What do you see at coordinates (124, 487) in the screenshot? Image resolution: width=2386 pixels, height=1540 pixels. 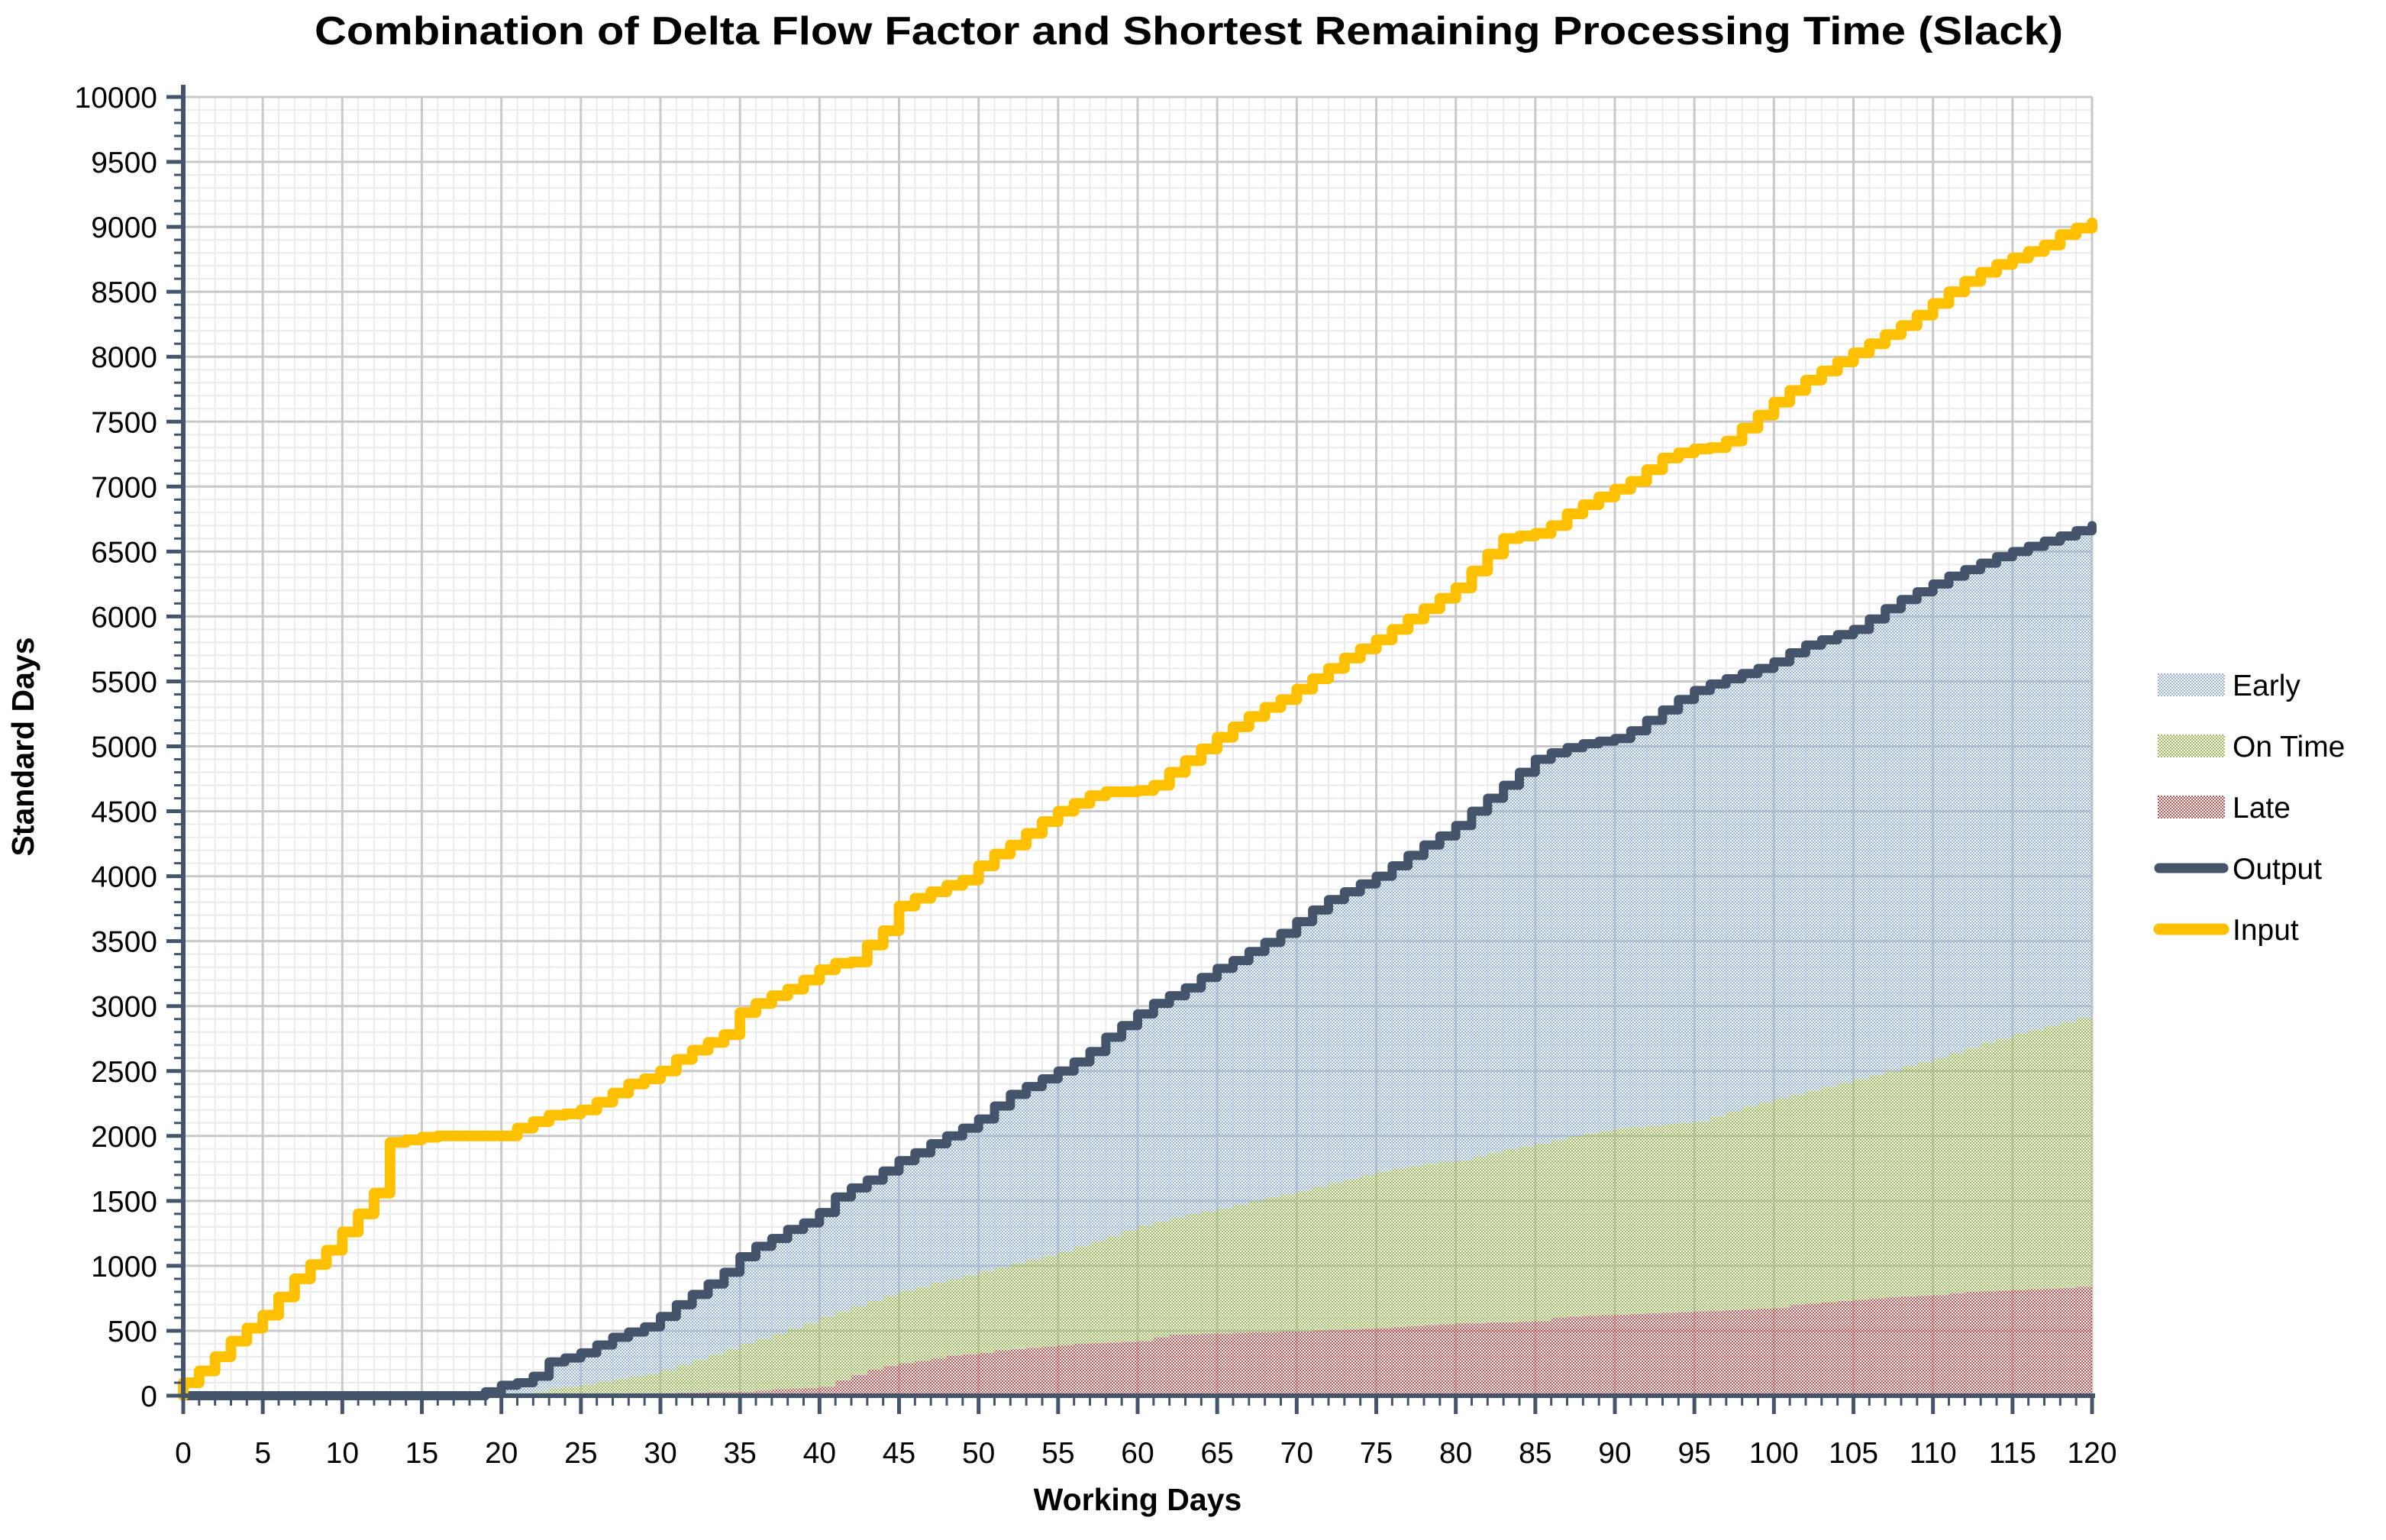 I see `y-tick-label: 7000` at bounding box center [124, 487].